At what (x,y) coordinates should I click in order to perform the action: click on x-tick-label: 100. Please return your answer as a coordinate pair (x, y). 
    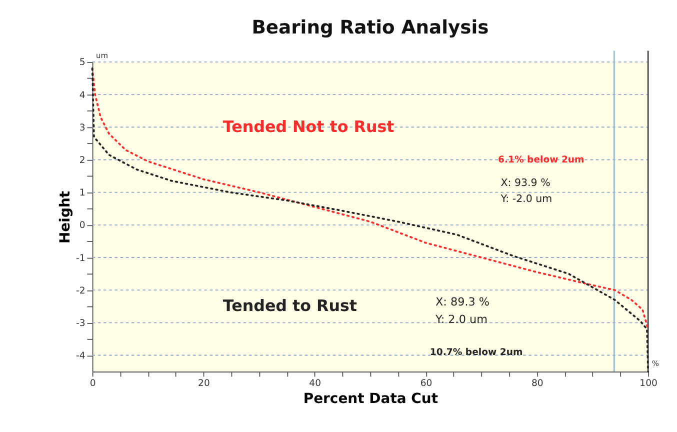
    Looking at the image, I should click on (649, 384).